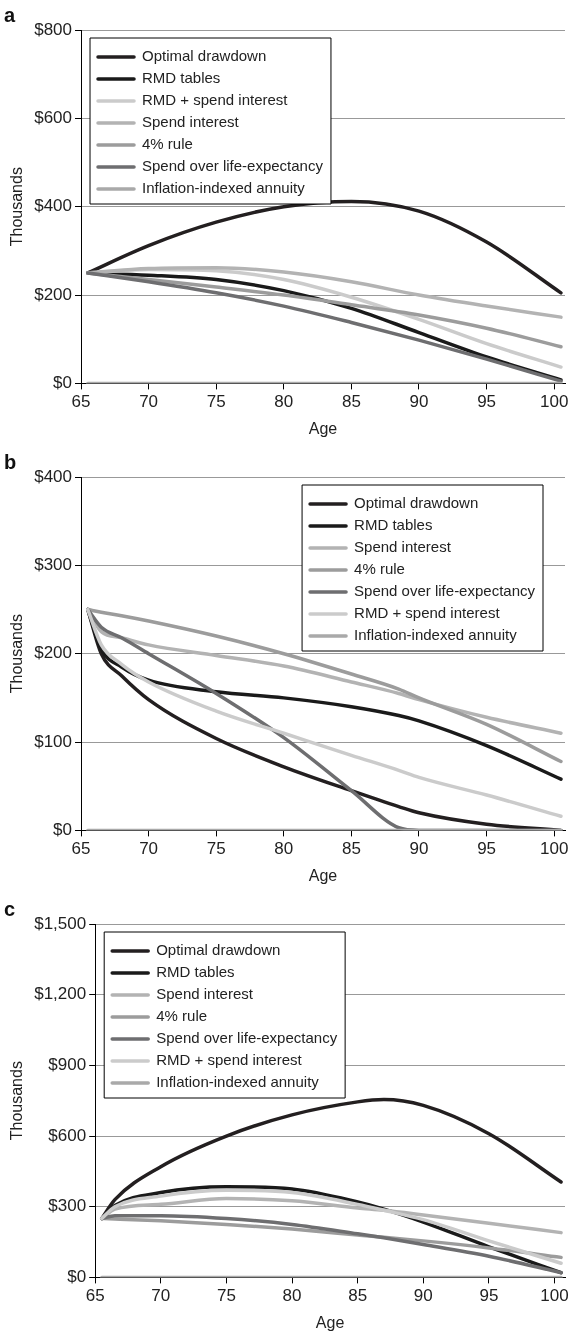 The height and width of the screenshot is (1342, 579). What do you see at coordinates (53, 29) in the screenshot?
I see `y-tick-label: $800` at bounding box center [53, 29].